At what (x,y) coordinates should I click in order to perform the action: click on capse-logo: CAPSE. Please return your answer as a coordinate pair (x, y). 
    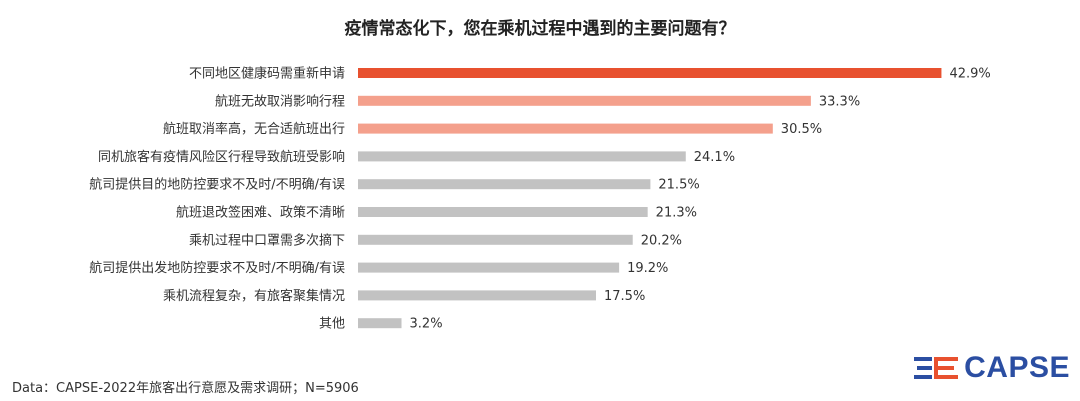
    Looking at the image, I should click on (992, 367).